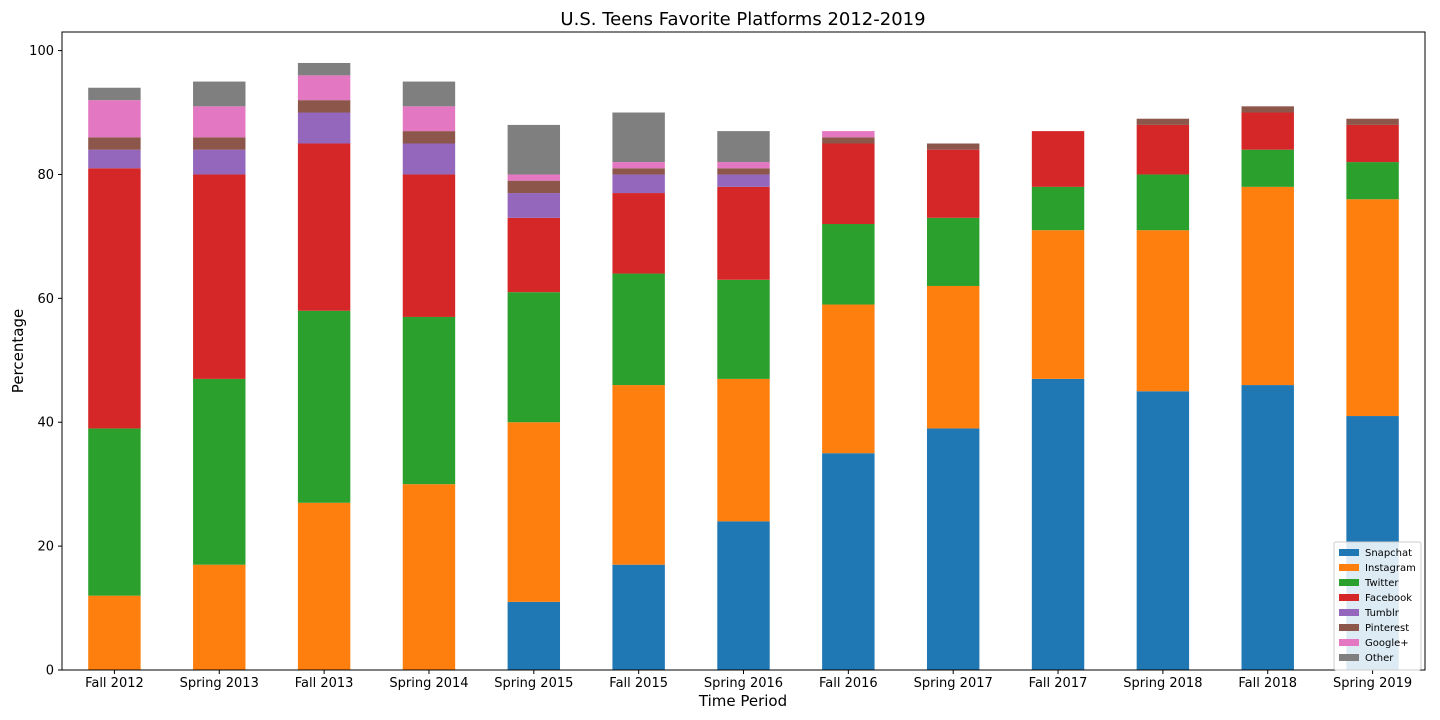 The width and height of the screenshot is (1440, 720). Describe the element at coordinates (1349, 567) in the screenshot. I see `legend-swatch-instagram` at that location.